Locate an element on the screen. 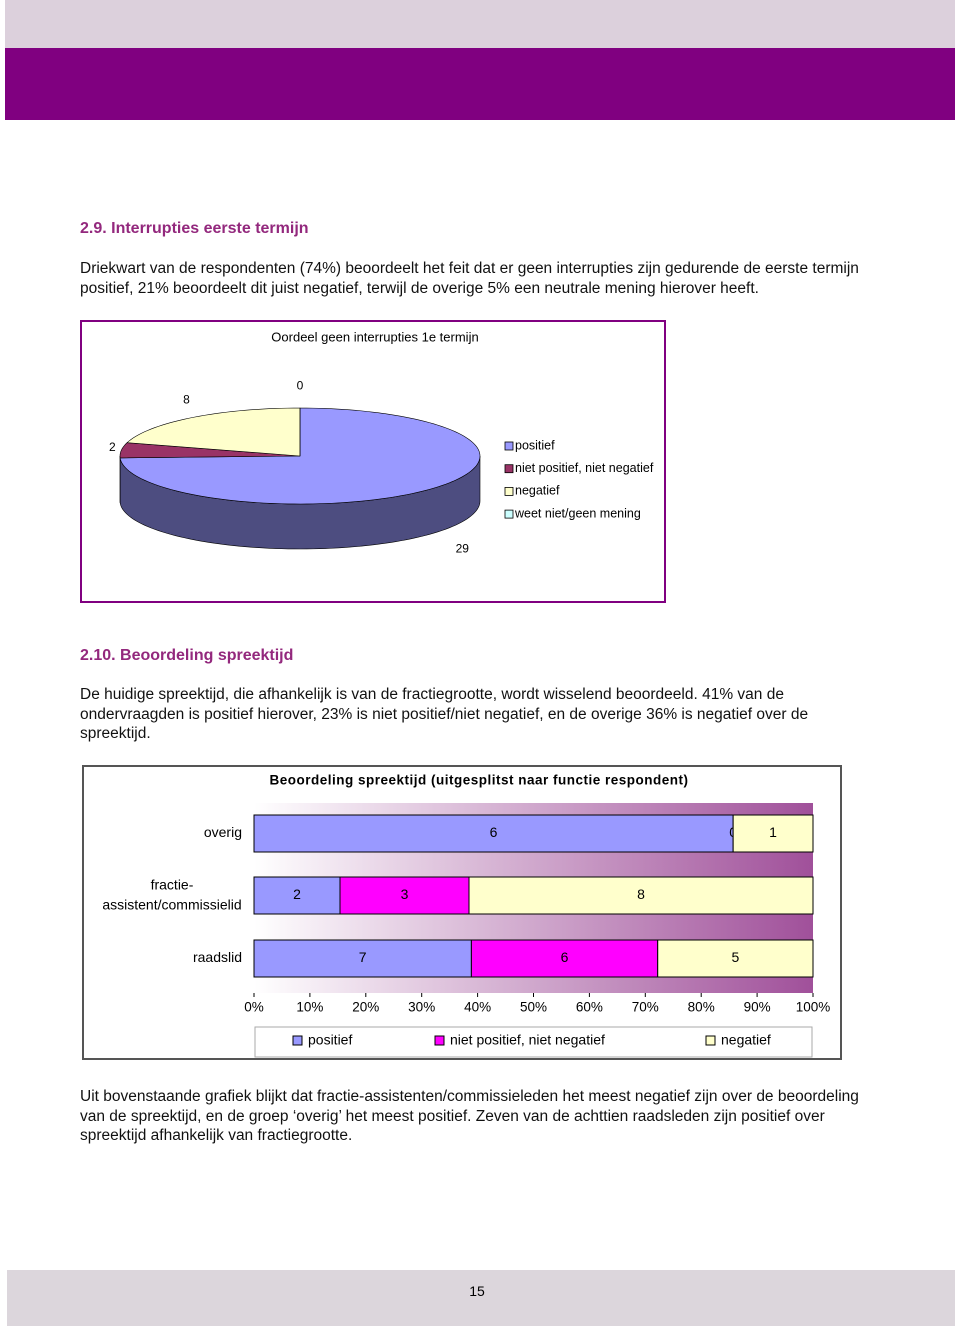  footer-band is located at coordinates (481, 1298).